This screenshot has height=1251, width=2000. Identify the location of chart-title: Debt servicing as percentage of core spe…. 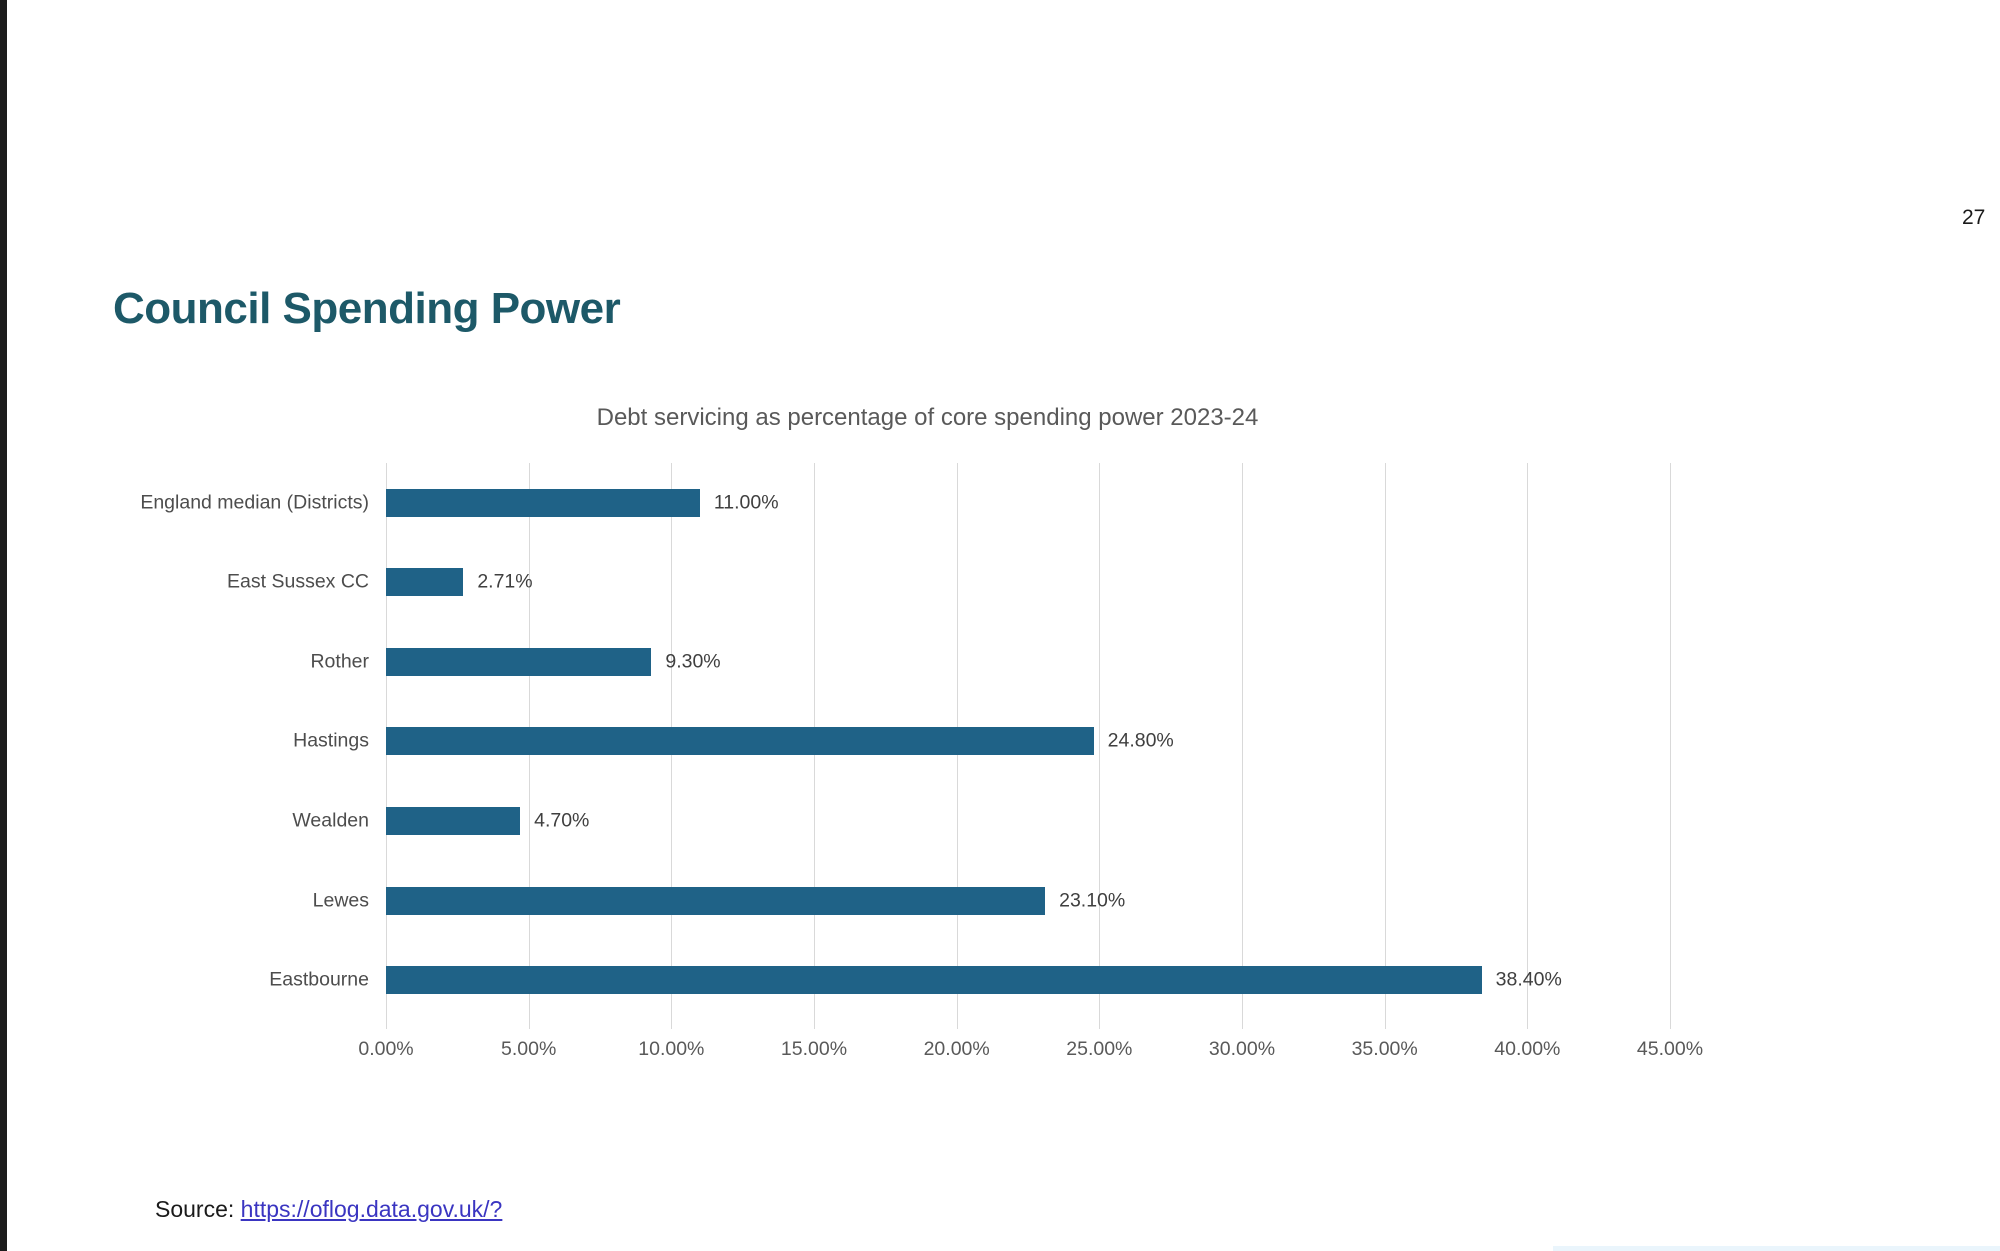
(927, 417).